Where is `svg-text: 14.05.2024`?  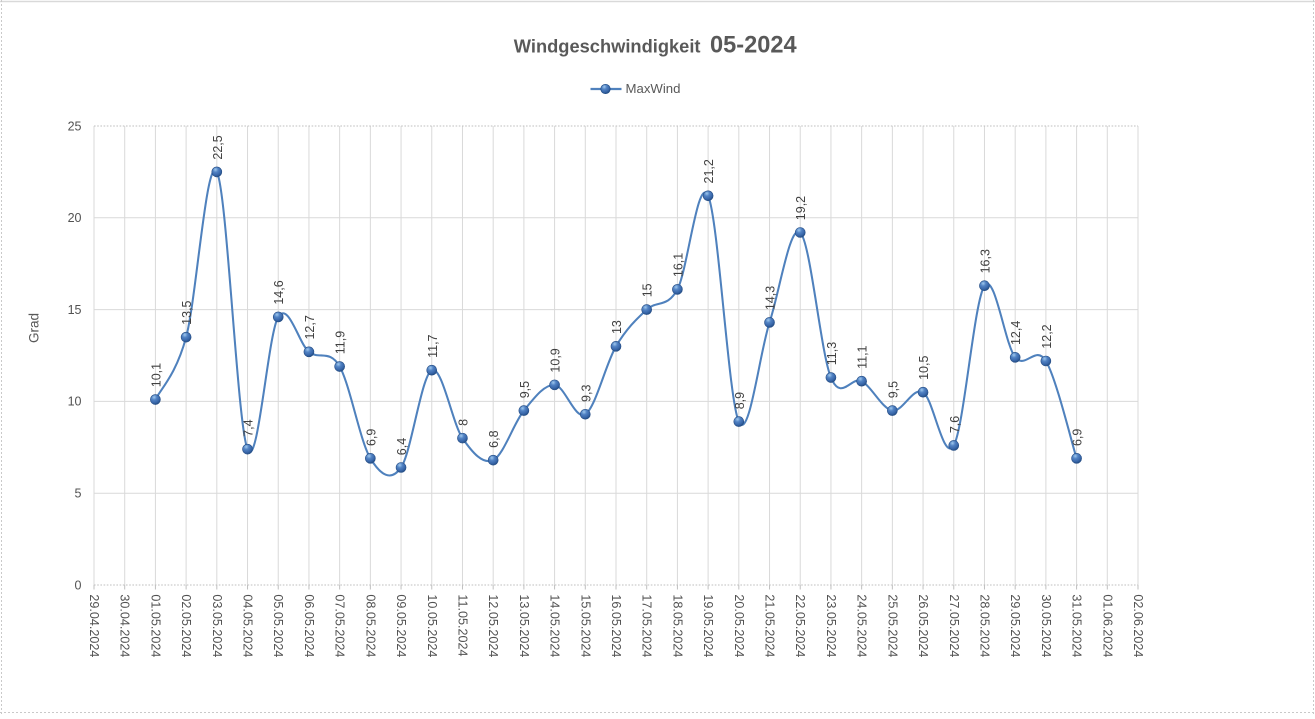 svg-text: 14.05.2024 is located at coordinates (555, 625).